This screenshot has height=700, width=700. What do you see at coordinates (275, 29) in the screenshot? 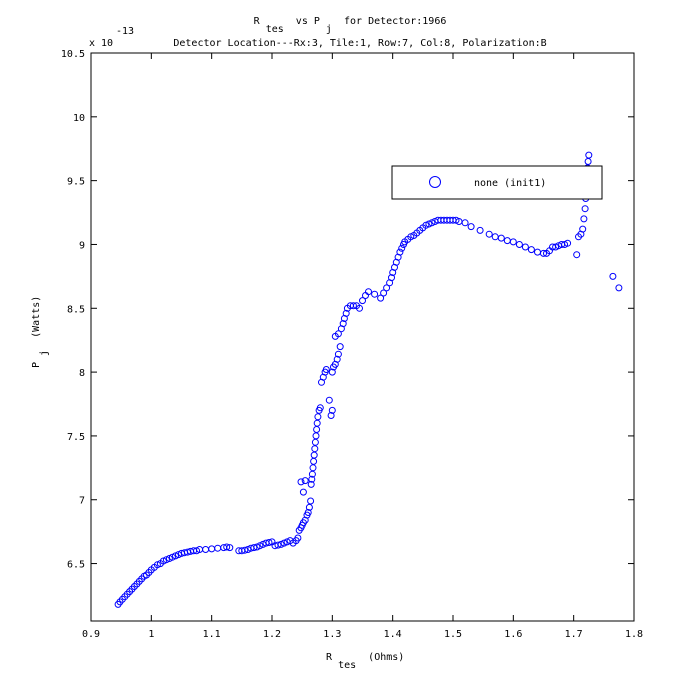
I see `title-r-subscript: tes` at bounding box center [275, 29].